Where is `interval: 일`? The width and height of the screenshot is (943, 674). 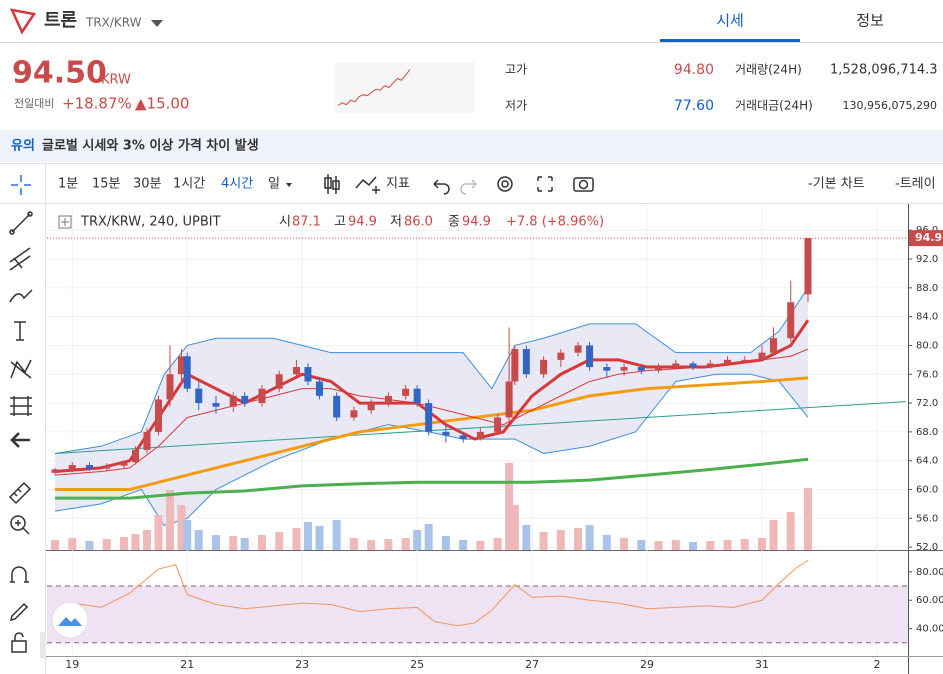 interval: 일 is located at coordinates (274, 184).